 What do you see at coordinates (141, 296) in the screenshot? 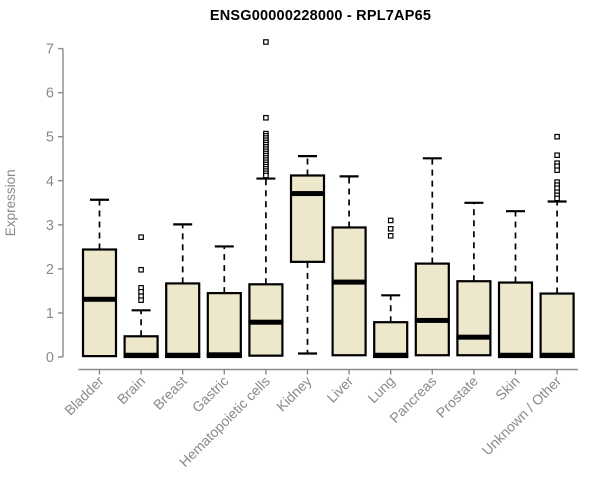
I see `box-brain` at bounding box center [141, 296].